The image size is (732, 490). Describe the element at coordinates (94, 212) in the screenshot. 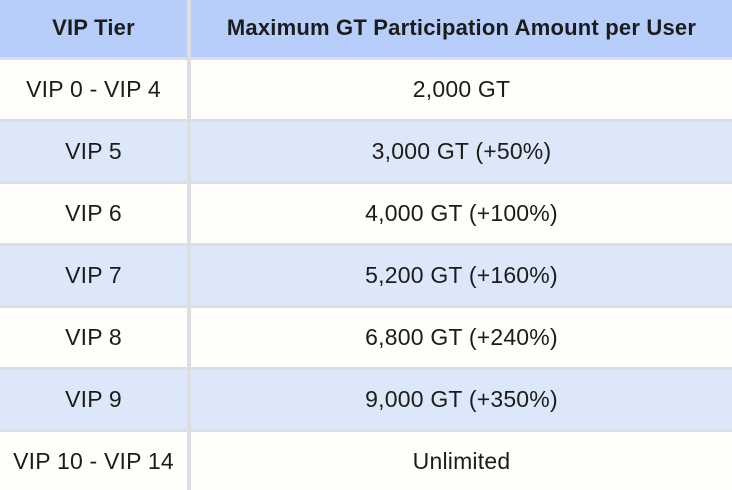

I see `tier-cell: VIP 6` at that location.